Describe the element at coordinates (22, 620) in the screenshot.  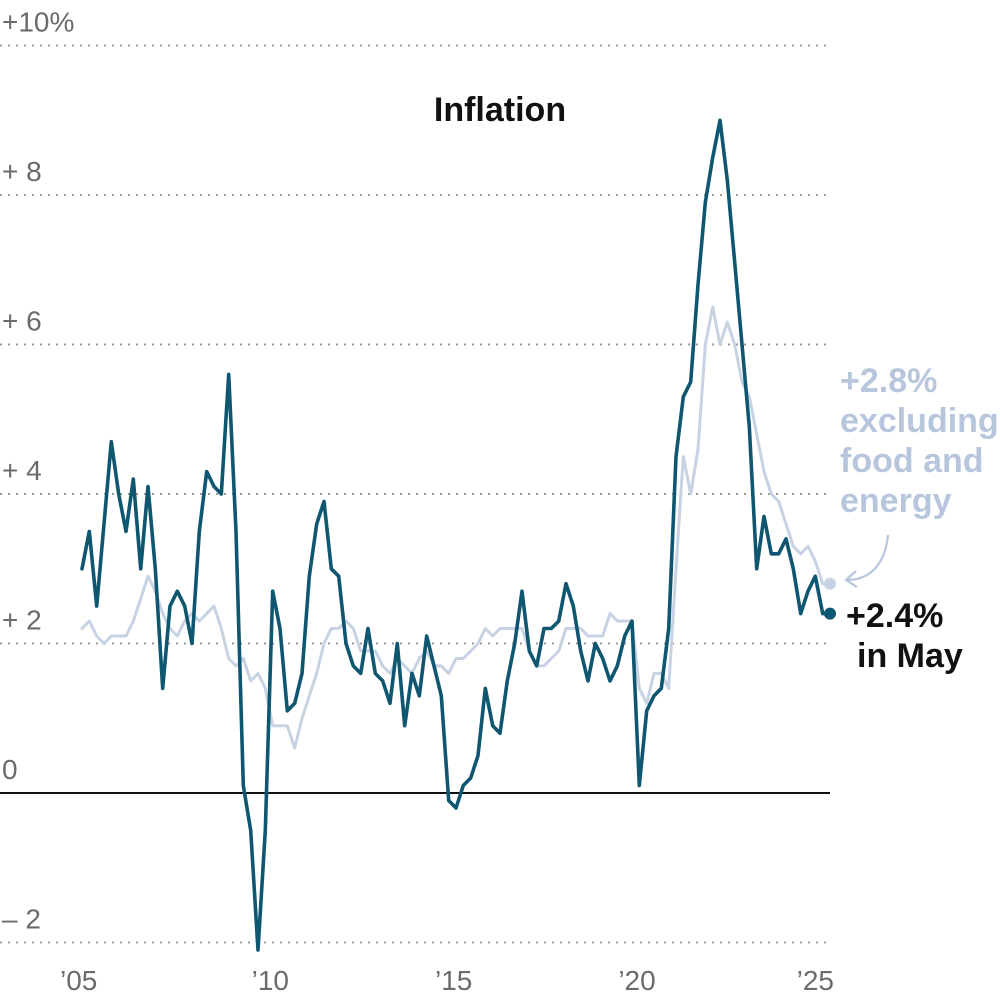
I see `y-tick-label: + 2` at that location.